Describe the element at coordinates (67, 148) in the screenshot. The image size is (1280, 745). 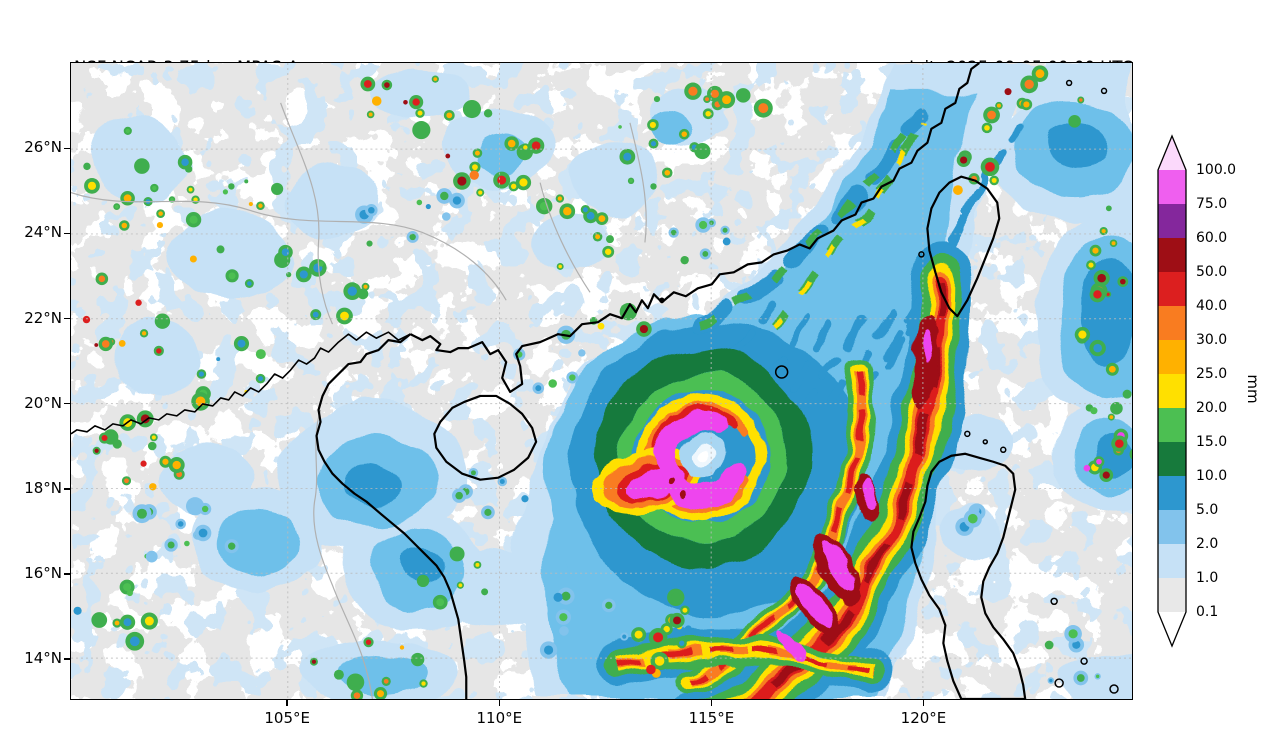
I see `y-axis-tick` at that location.